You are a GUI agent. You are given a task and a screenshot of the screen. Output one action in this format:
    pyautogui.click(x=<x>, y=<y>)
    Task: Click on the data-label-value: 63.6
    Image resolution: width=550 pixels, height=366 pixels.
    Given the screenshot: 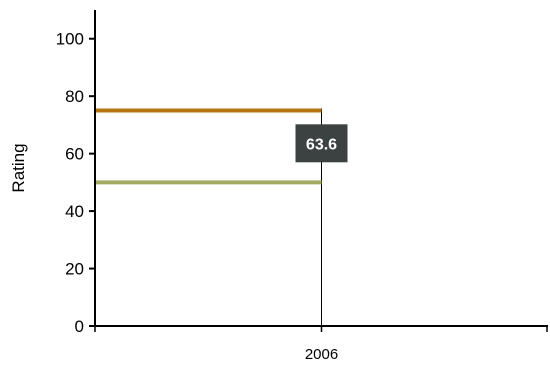 What is the action you would take?
    pyautogui.click(x=321, y=144)
    